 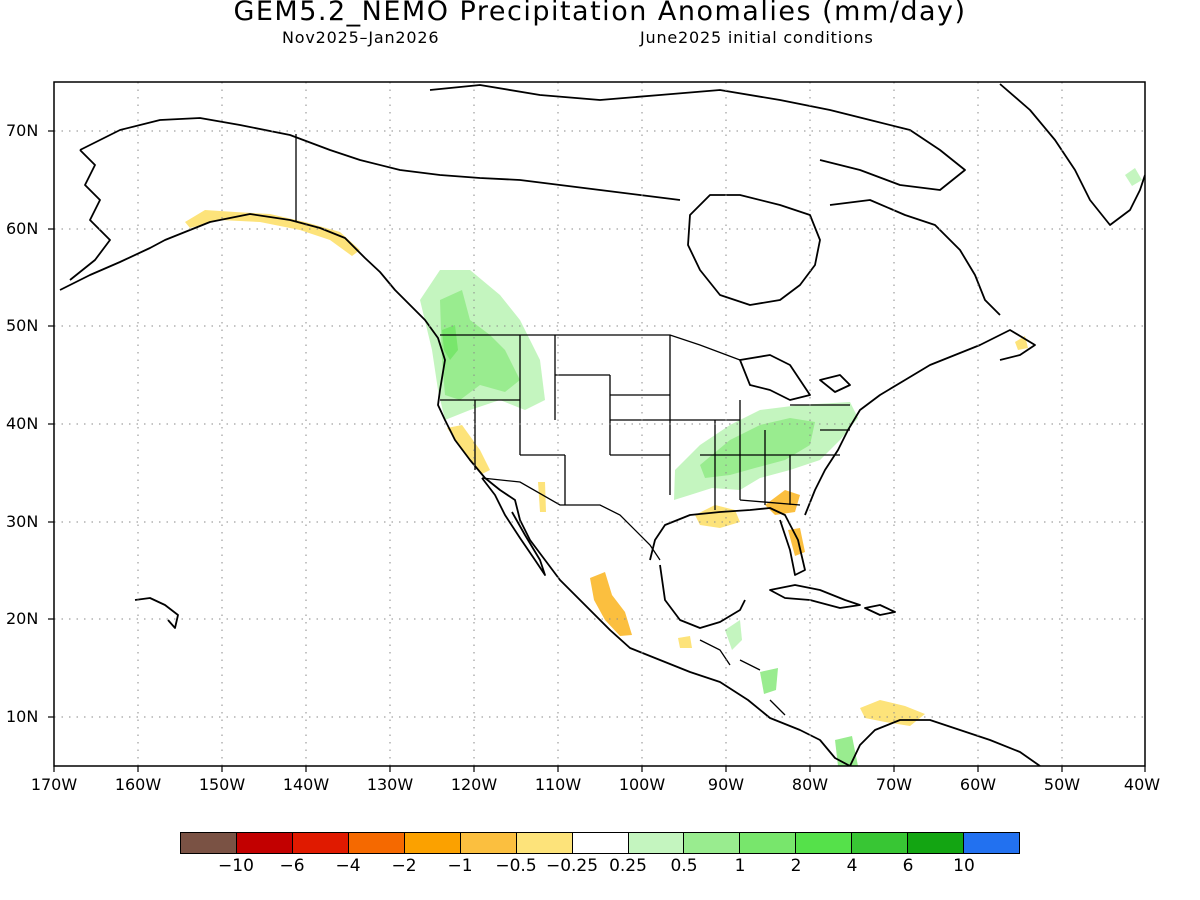 I want to click on hispaniola, so click(x=880, y=610).